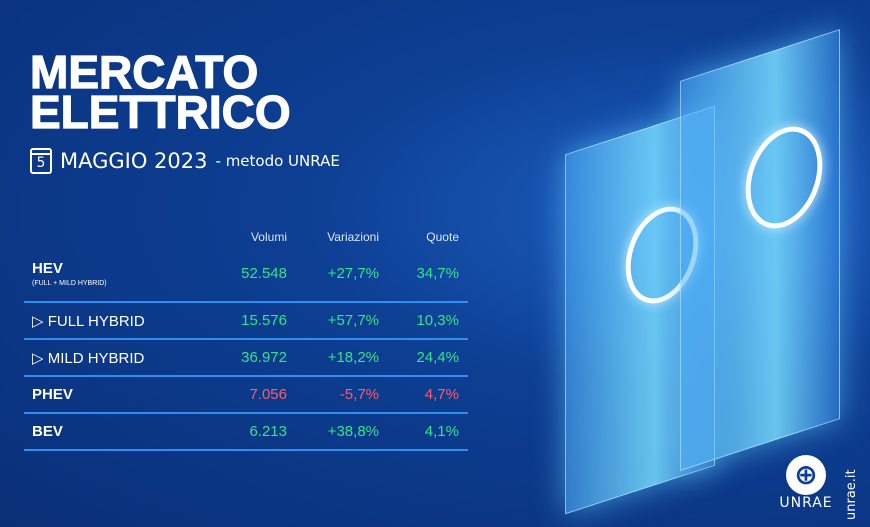 This screenshot has height=527, width=870. I want to click on variazioni: +27,7%, so click(353, 273).